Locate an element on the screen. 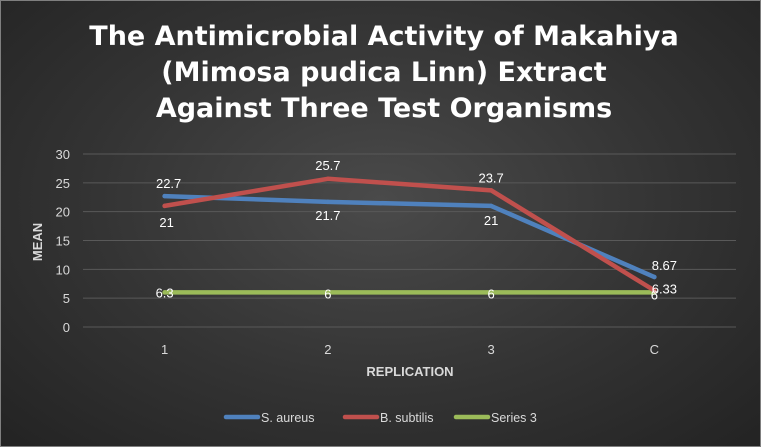 The width and height of the screenshot is (761, 448). y-tick-label: 20 is located at coordinates (63, 212).